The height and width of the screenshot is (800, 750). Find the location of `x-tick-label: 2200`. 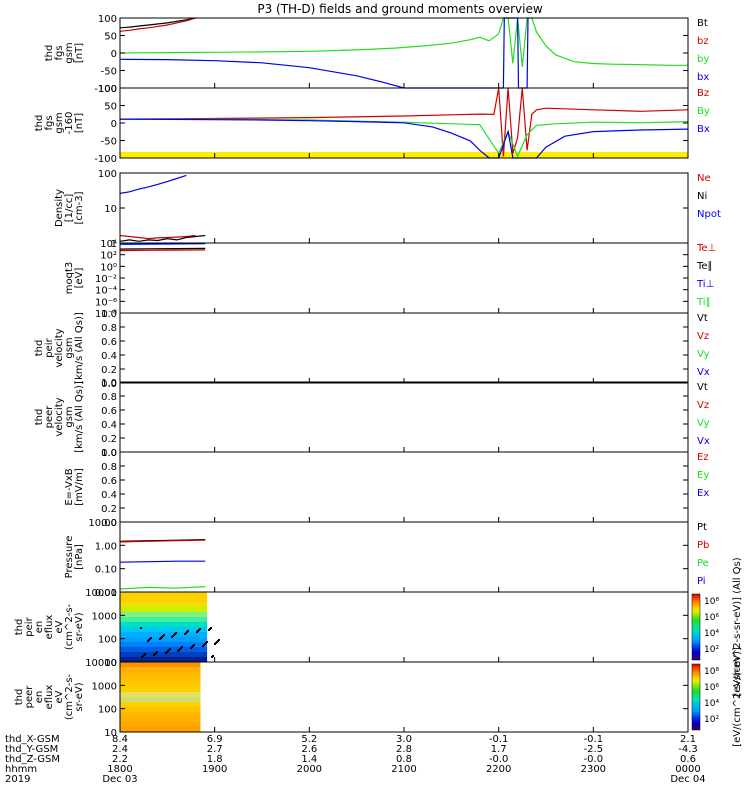

x-tick-label: 2200 is located at coordinates (498, 769).